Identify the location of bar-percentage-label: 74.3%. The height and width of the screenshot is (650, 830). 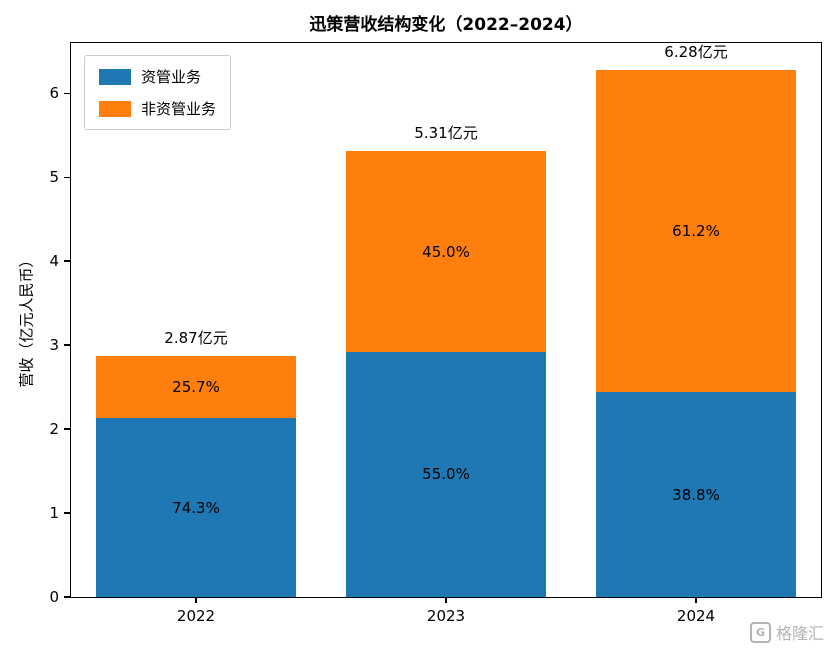
(196, 507).